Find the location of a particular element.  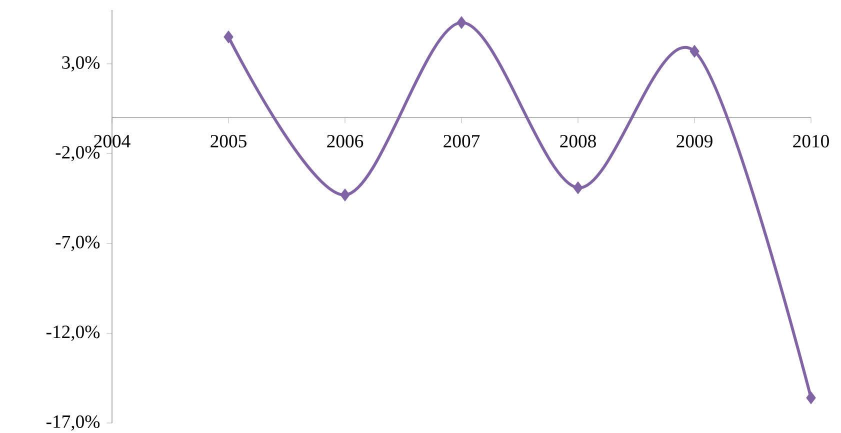

x-tick-label: 2009 is located at coordinates (694, 141).